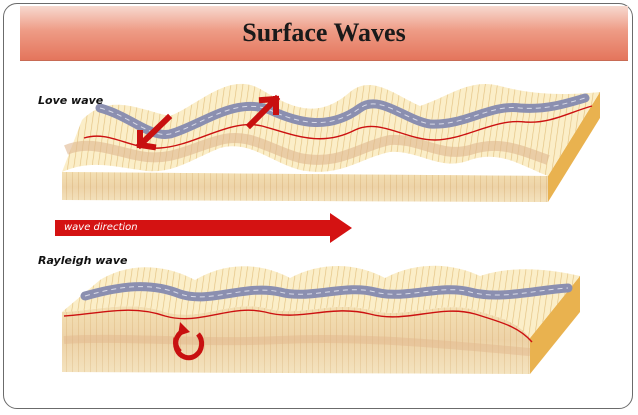  I want to click on love-wave-motion-arrows, so click(208, 122).